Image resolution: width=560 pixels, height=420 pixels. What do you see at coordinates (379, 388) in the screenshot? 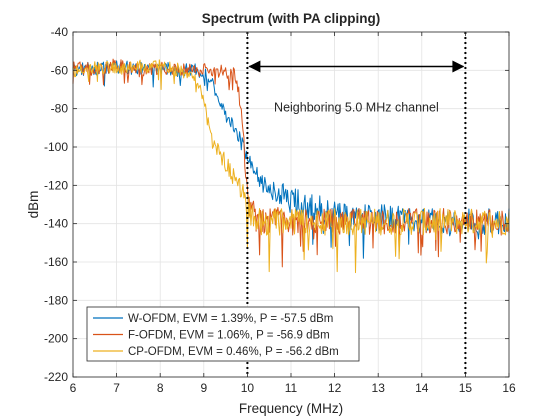
I see `x-tick-label: 13` at bounding box center [379, 388].